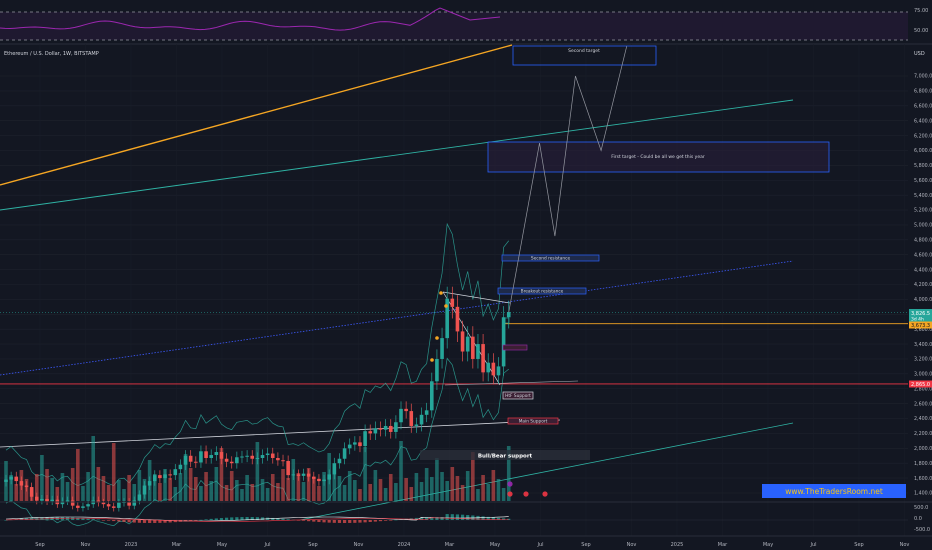 The height and width of the screenshot is (550, 932). Describe the element at coordinates (515, 347) in the screenshot. I see `marker-box` at that location.